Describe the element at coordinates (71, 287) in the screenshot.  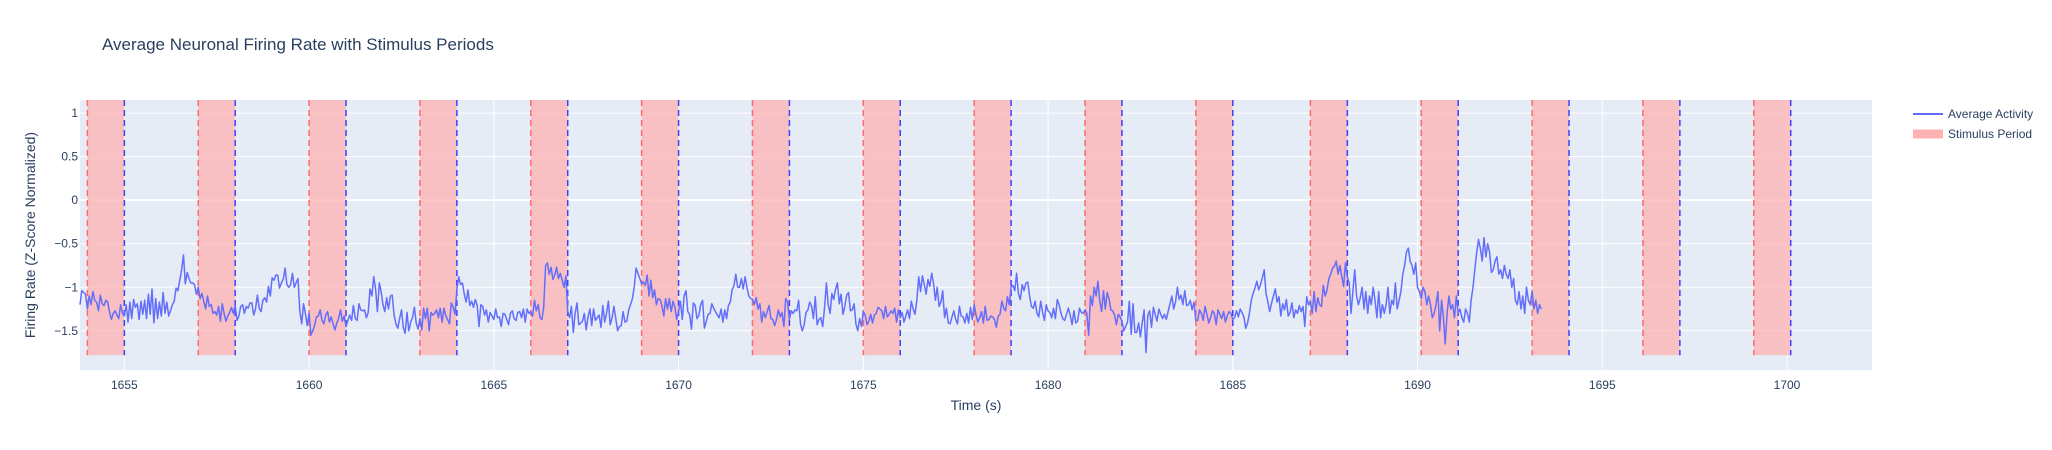
I see `y-tick-label: −1` at that location.